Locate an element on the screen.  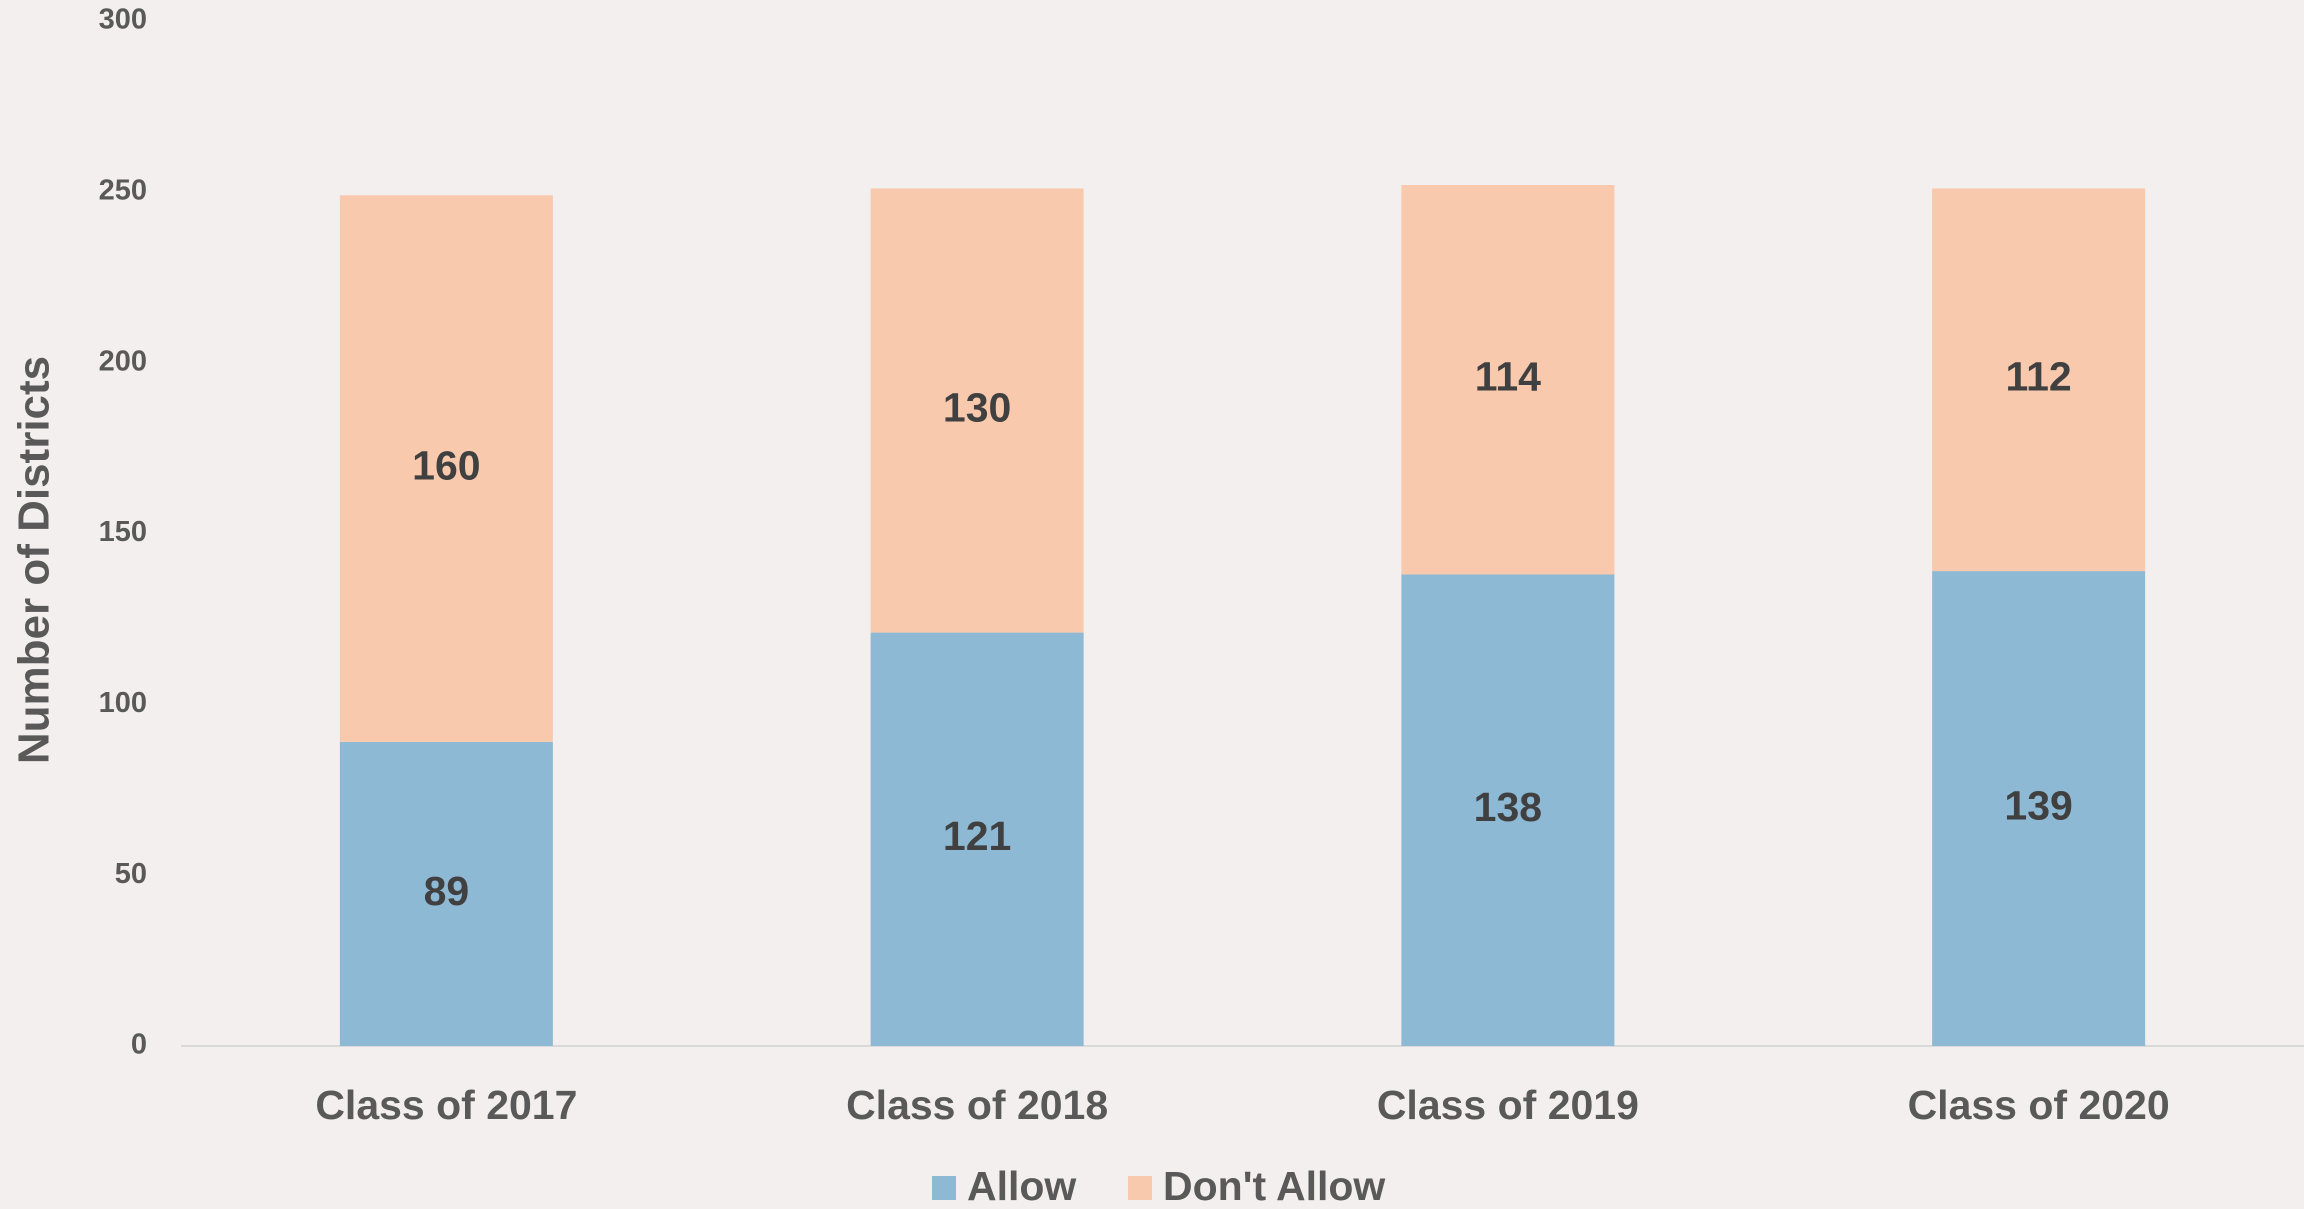
data-label: 130 is located at coordinates (977, 407).